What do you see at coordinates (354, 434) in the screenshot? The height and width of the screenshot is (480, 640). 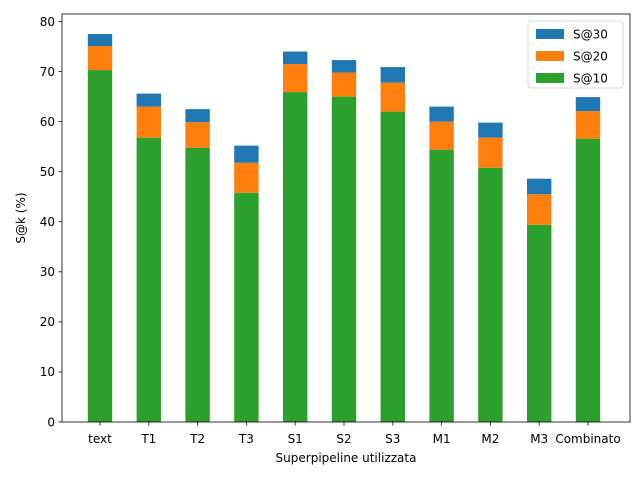 I see `x-axis: text T1 T2 T3 S1 S2 S3 M1 M2 M3 Combinato` at bounding box center [354, 434].